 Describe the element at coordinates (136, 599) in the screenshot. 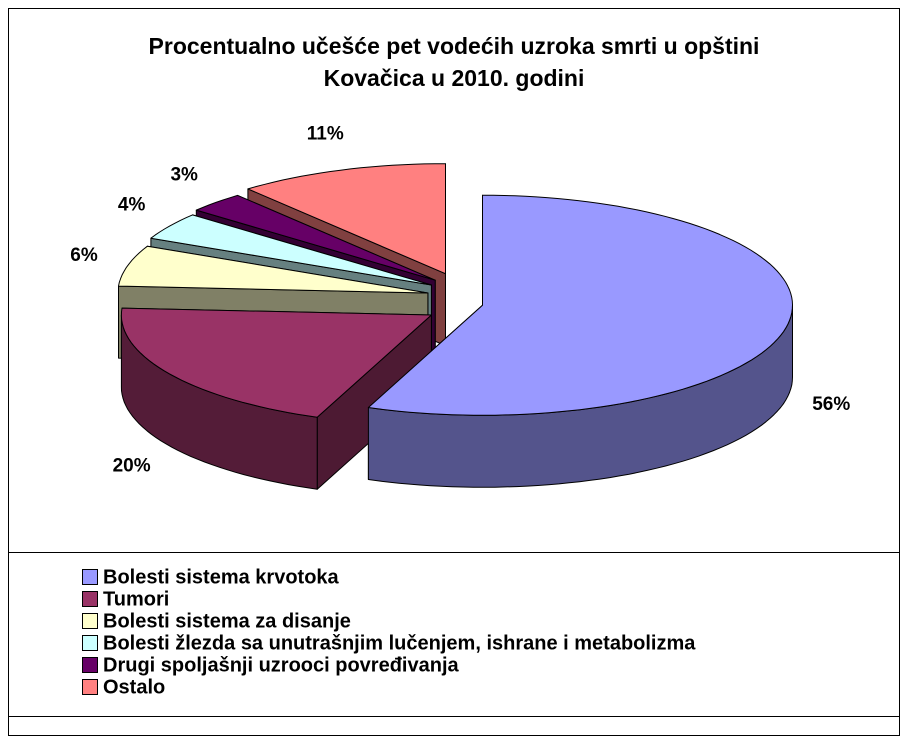

I see `legend-label: Tumori` at that location.